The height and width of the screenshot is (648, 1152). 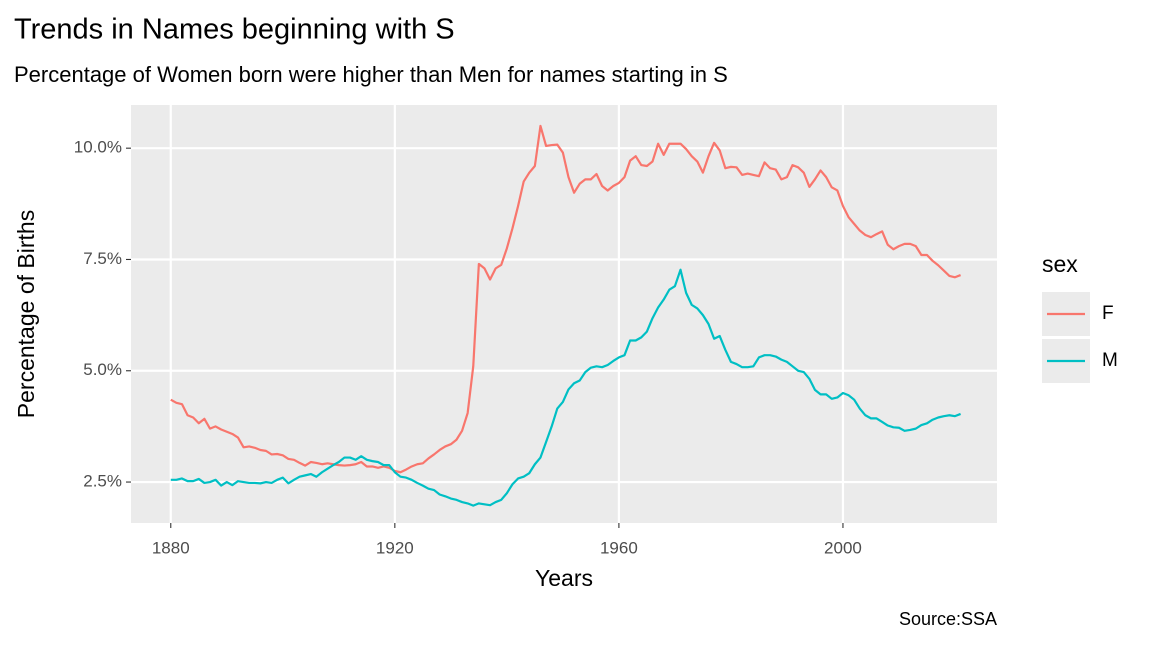 What do you see at coordinates (234, 30) in the screenshot?
I see `chart-title: Trends in Names beginning with S` at bounding box center [234, 30].